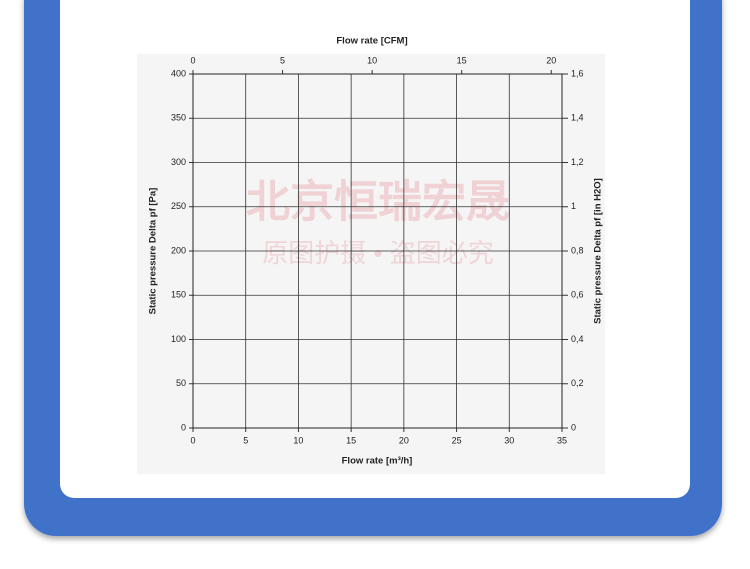  Describe the element at coordinates (181, 383) in the screenshot. I see `y-tick-label: 50` at that location.